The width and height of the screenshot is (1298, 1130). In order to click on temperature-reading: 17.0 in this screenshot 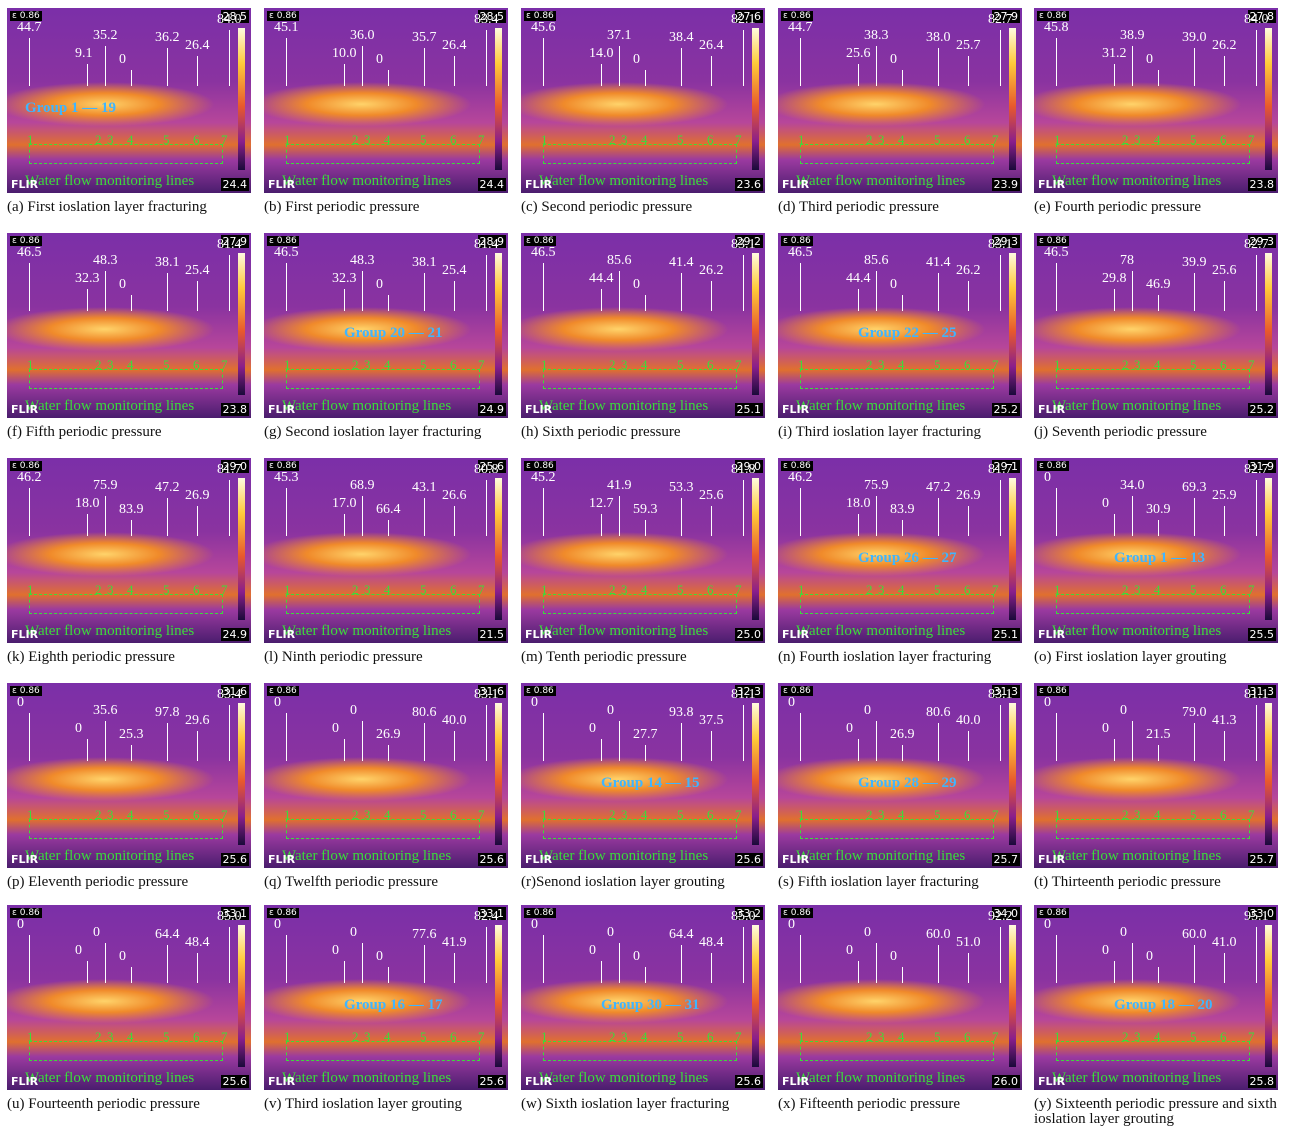, I will do `click(344, 503)`.